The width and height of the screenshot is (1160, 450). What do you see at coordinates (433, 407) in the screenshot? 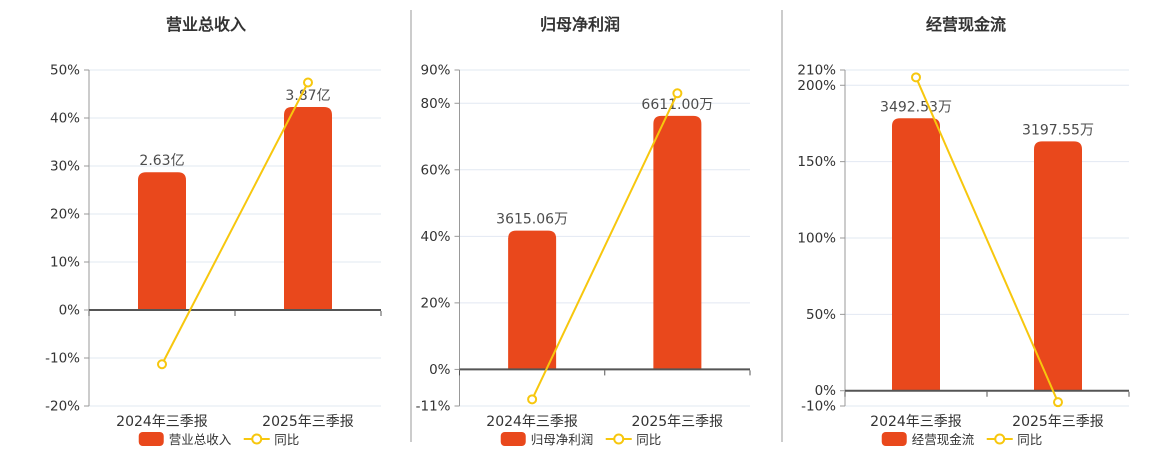
I see `y-axis-tick-label: -11%` at bounding box center [433, 407].